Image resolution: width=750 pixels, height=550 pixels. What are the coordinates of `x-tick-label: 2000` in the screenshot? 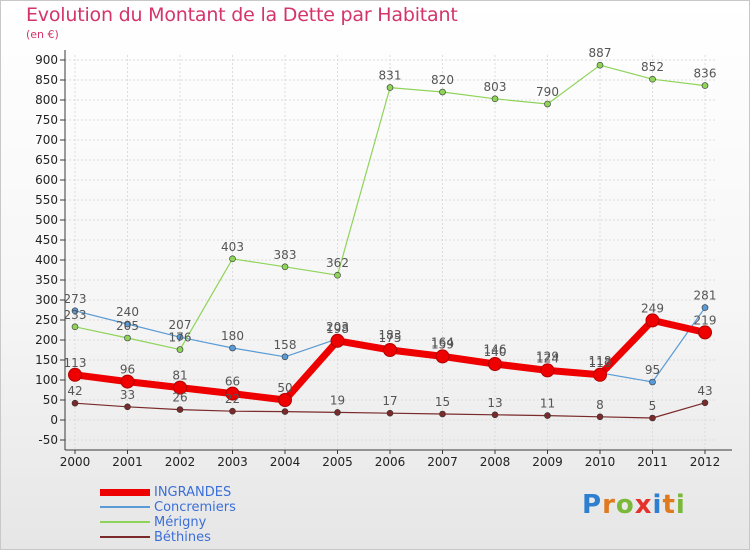 It's located at (75, 462).